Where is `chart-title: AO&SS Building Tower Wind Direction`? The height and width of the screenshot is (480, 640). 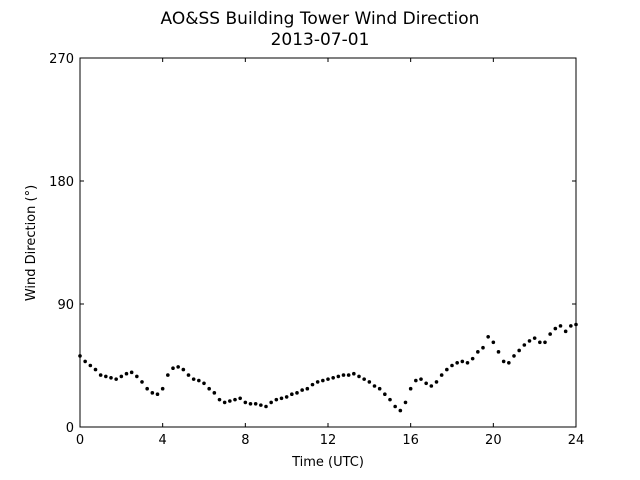
chart-title: AO&SS Building Tower Wind Direction is located at coordinates (320, 19).